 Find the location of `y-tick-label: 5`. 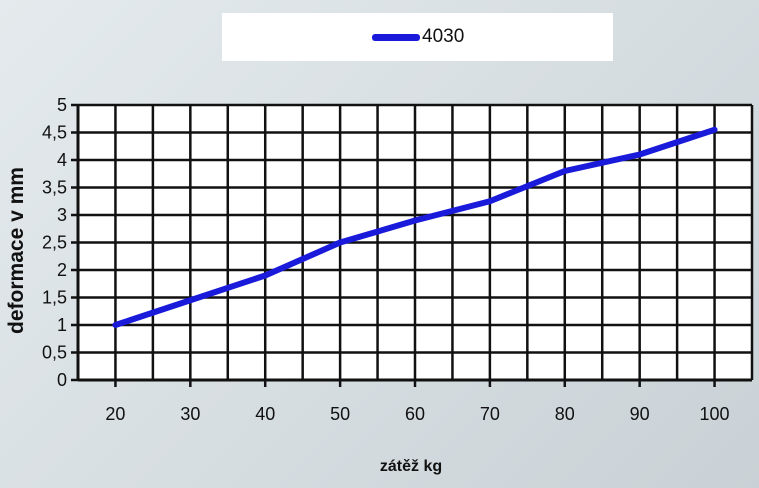

y-tick-label: 5 is located at coordinates (62, 105).